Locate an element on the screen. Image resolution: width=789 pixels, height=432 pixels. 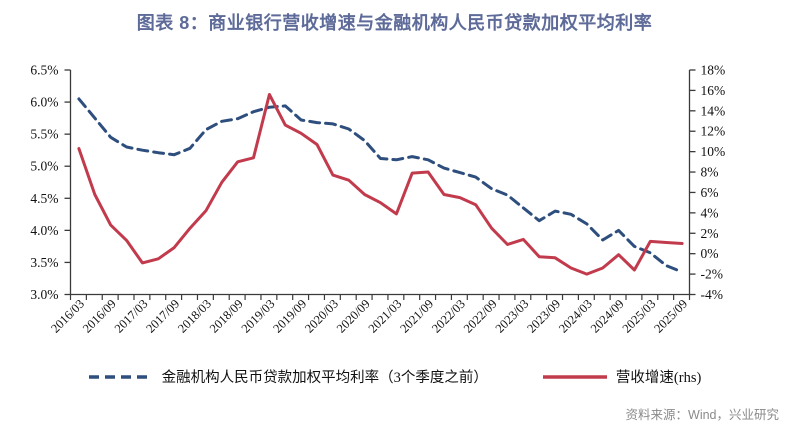
right-axis-tick-label: 6% is located at coordinates (710, 192).